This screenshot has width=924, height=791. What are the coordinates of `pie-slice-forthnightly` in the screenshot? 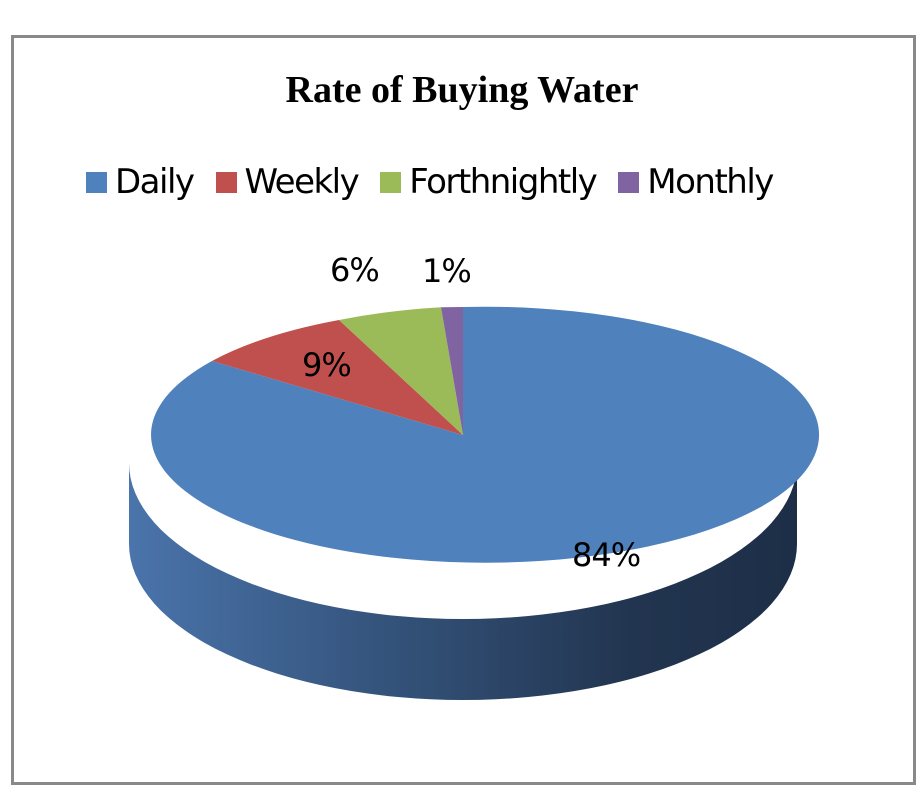 It's located at (401, 371).